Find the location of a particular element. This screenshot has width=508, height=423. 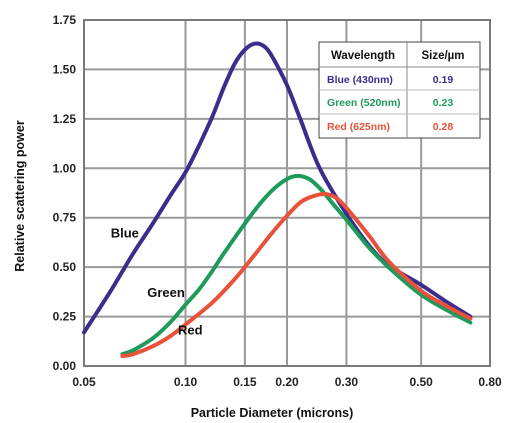

legend-row-blue-wavelength: Blue (430nm) is located at coordinates (360, 80).